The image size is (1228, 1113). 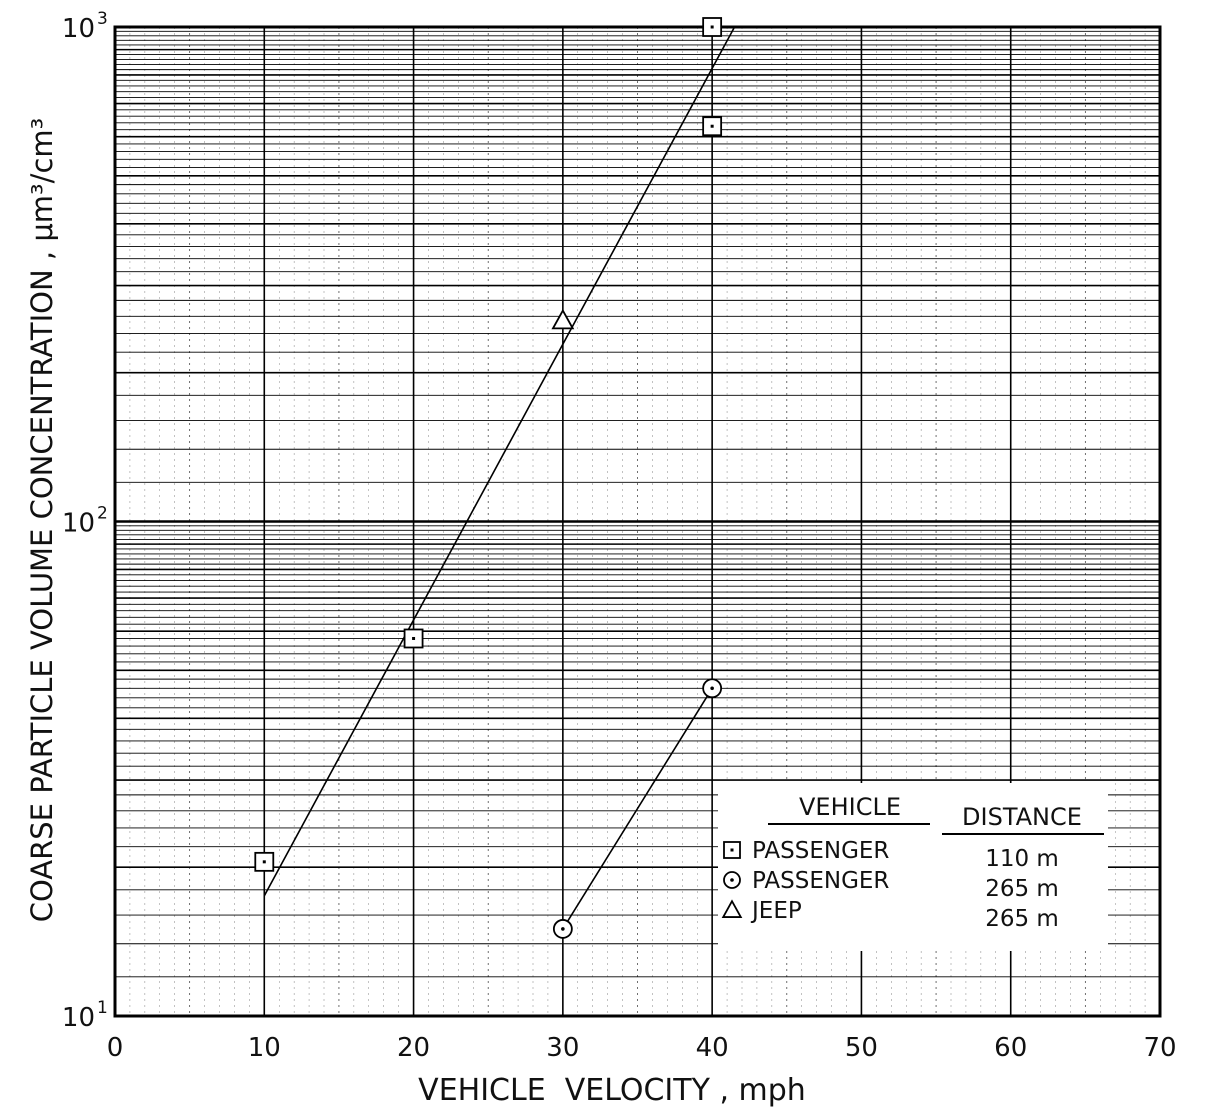 I want to click on y-tick-label-exponent: 3, so click(x=102, y=19).